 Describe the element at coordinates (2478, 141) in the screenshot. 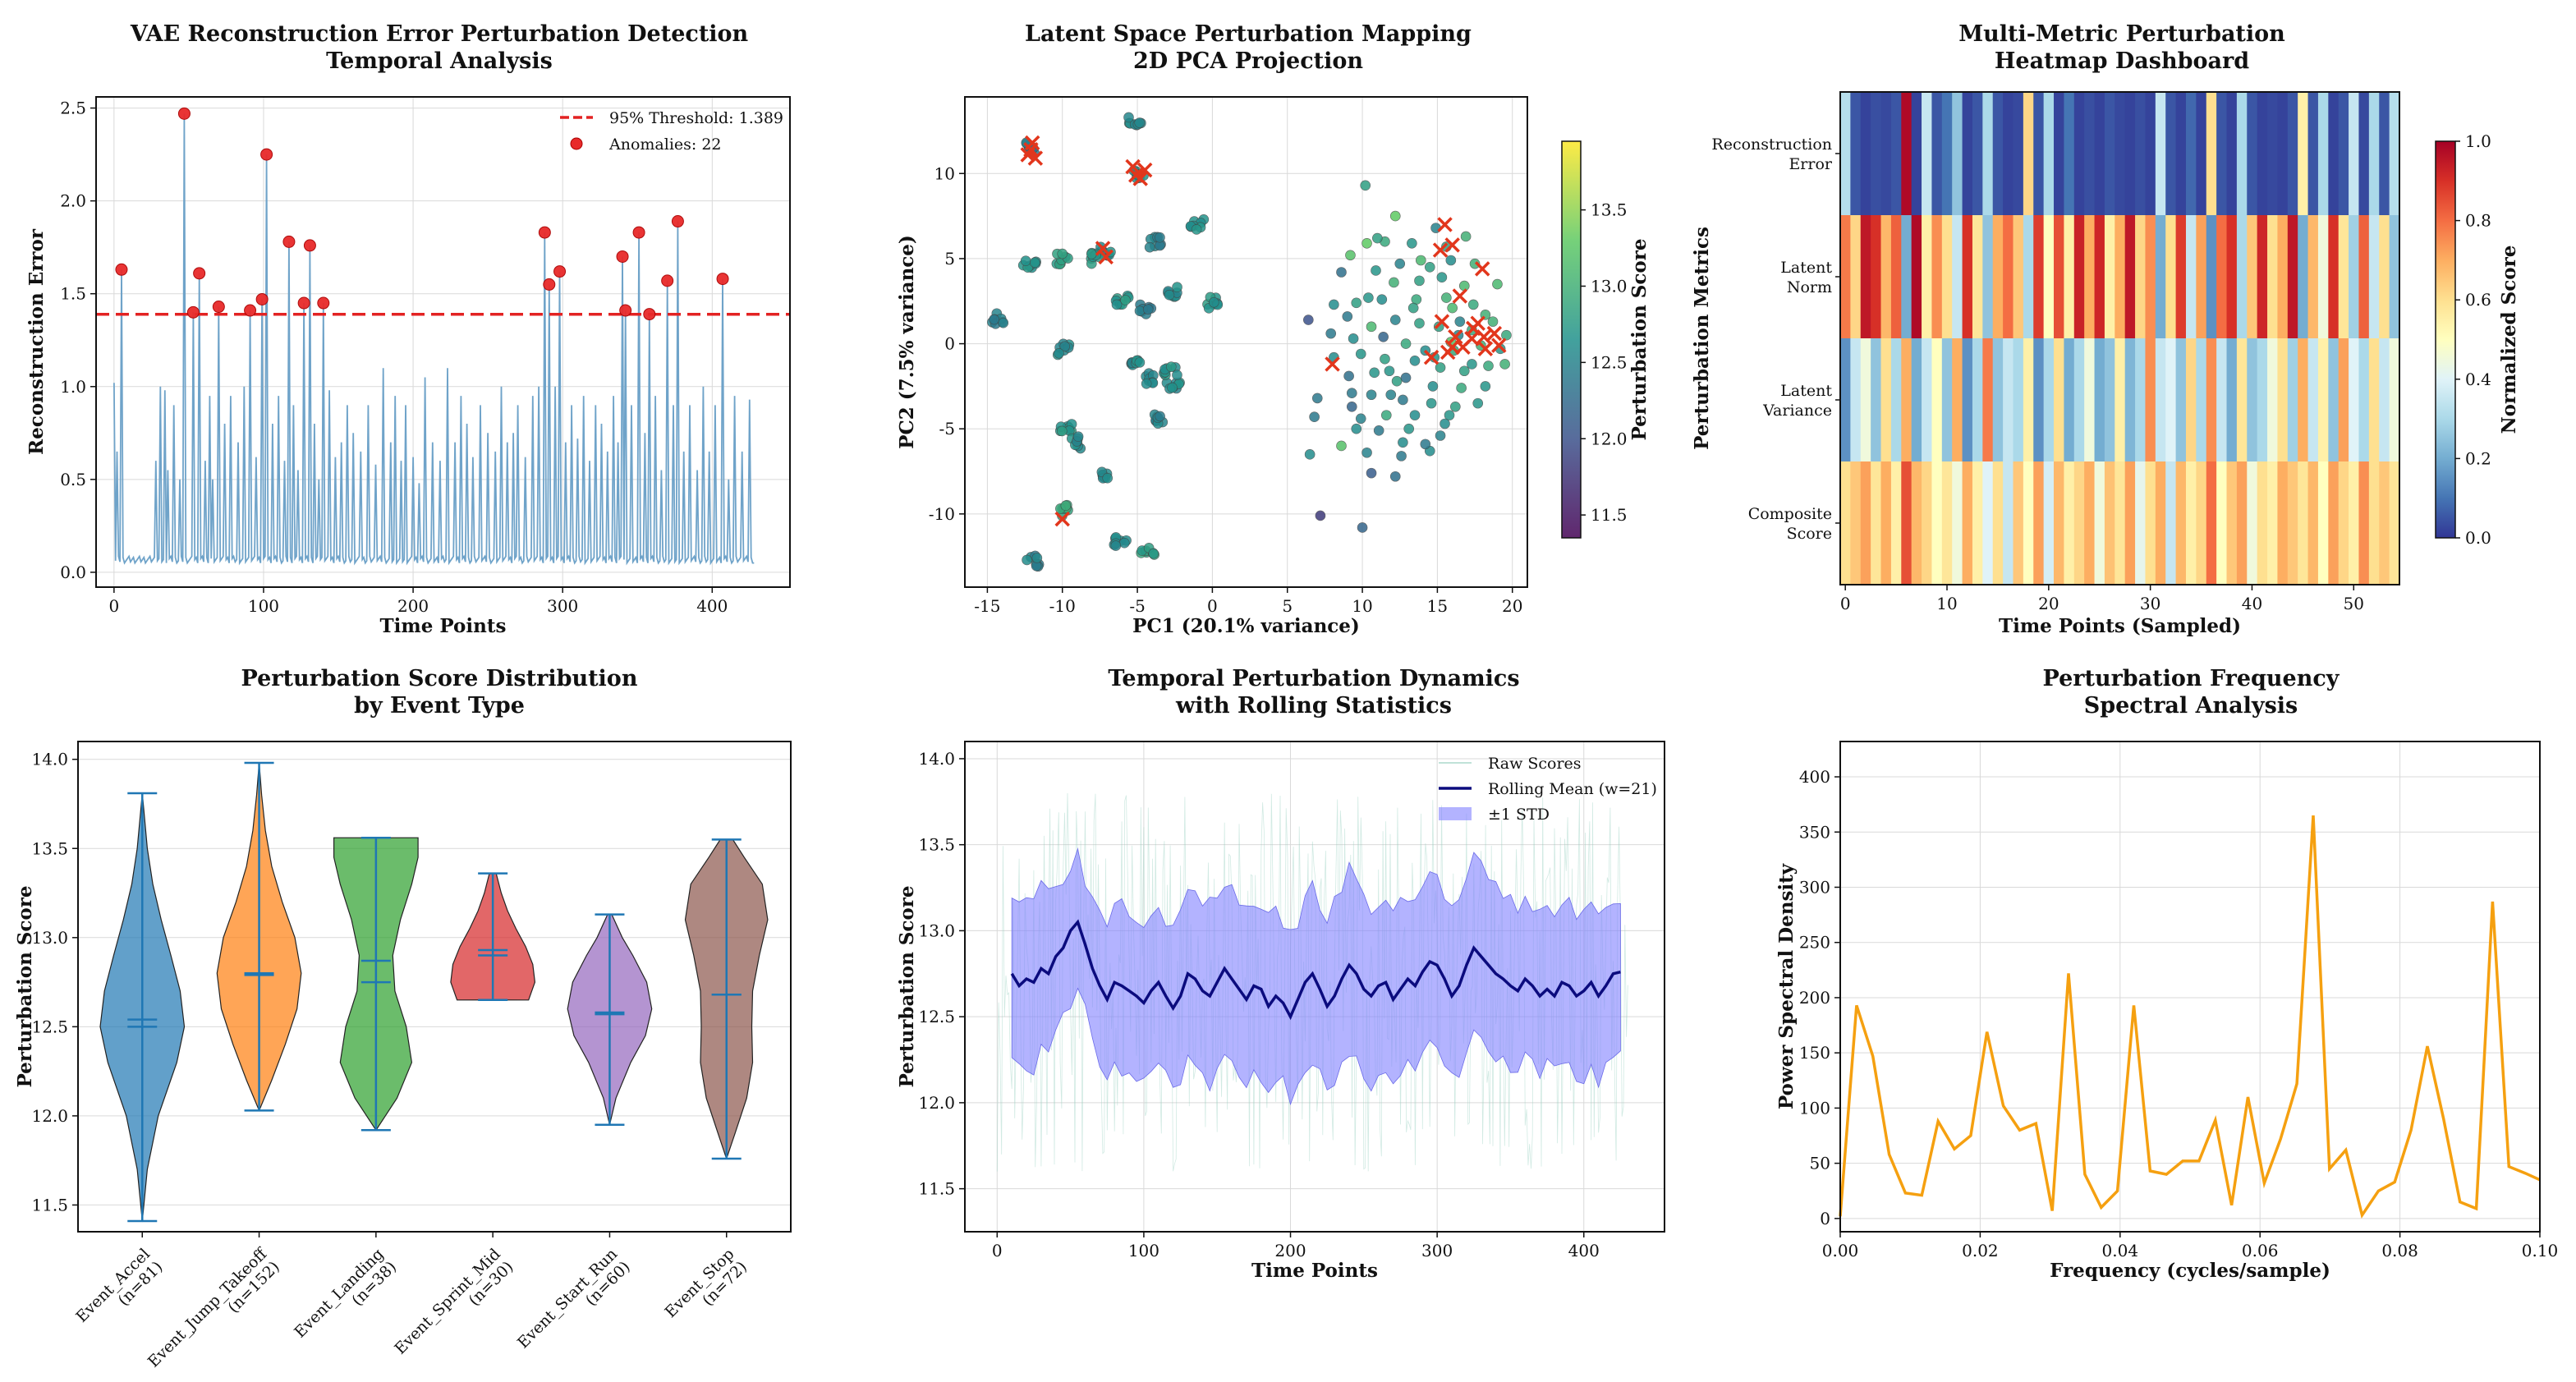

I see `colorbar-tick-label: 1.0` at that location.